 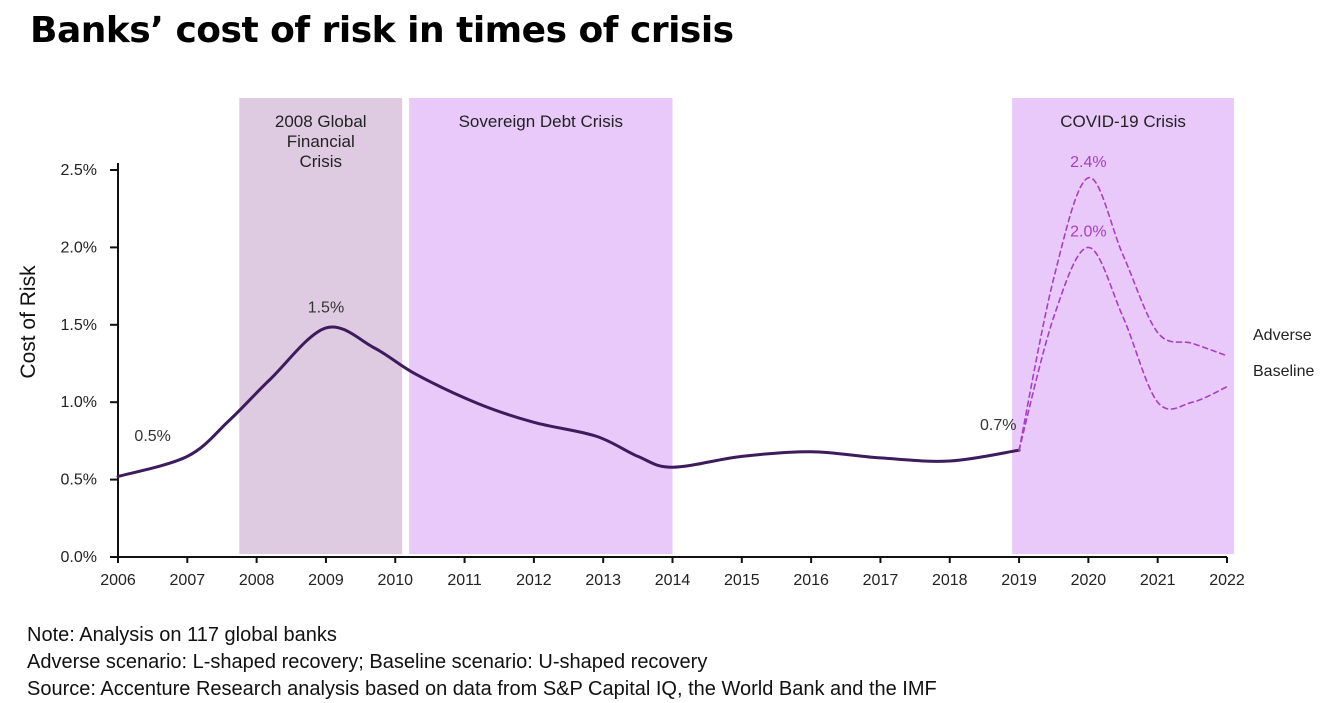 I want to click on crisis-band-label: 2008 Global, so click(x=321, y=121).